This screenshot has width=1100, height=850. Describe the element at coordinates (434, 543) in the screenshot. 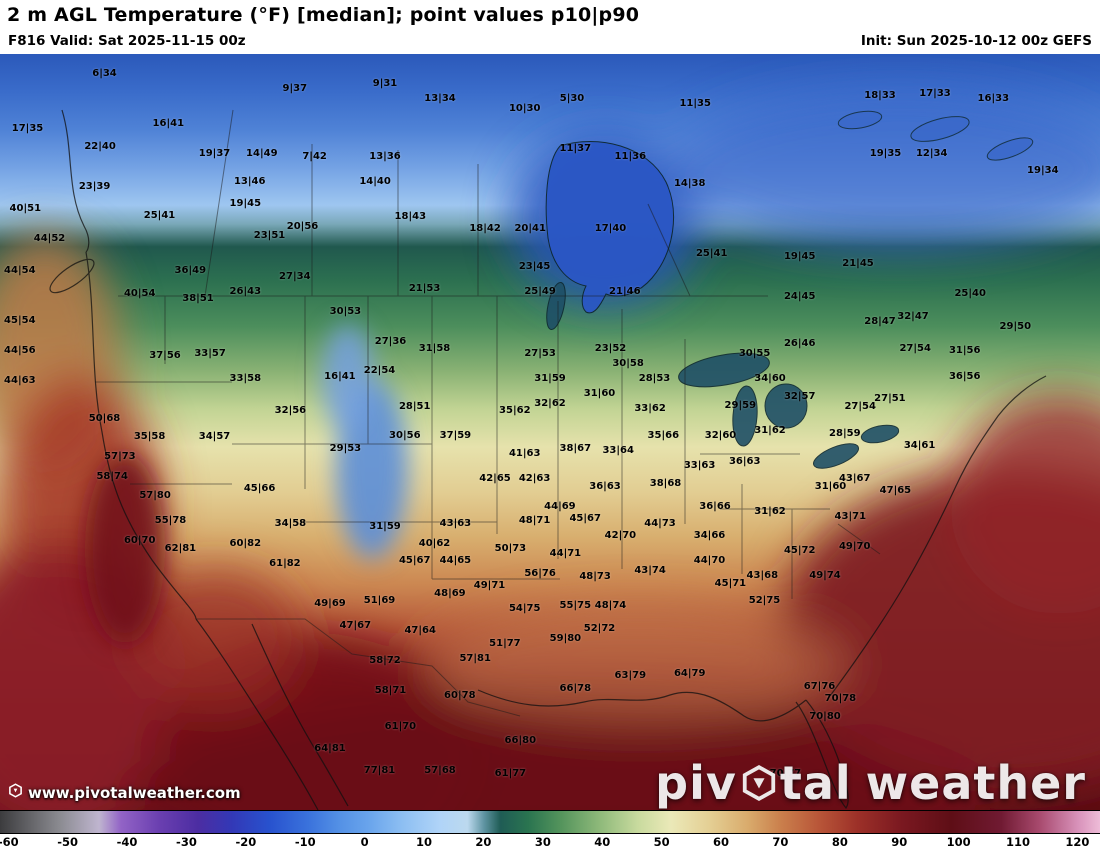

I see `point-value: 40|62` at that location.